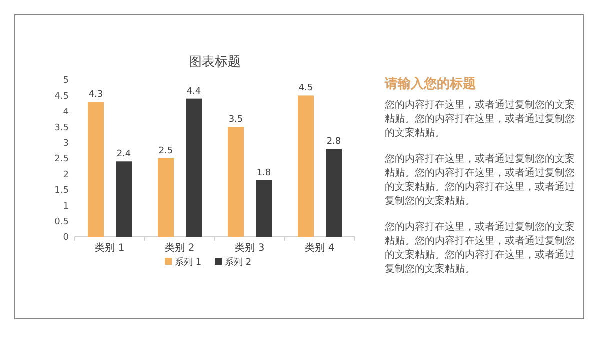  I want to click on data-label: 1.8, so click(264, 173).